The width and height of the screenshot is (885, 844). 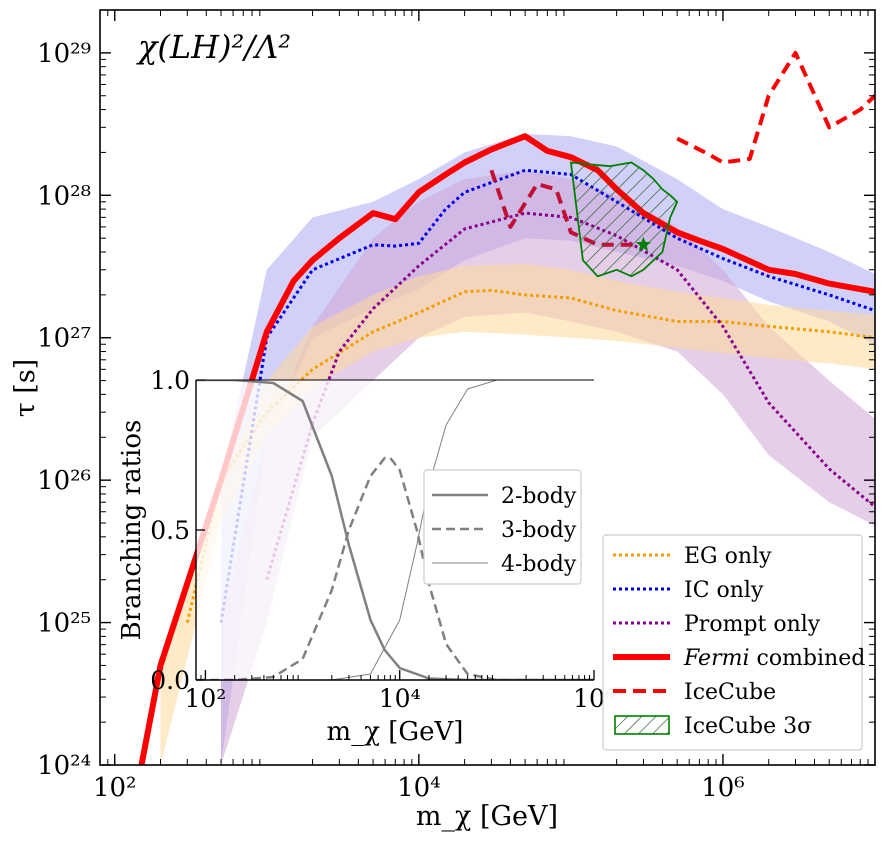 What do you see at coordinates (64, 624) in the screenshot?
I see `y-tick-label: 10²⁵` at bounding box center [64, 624].